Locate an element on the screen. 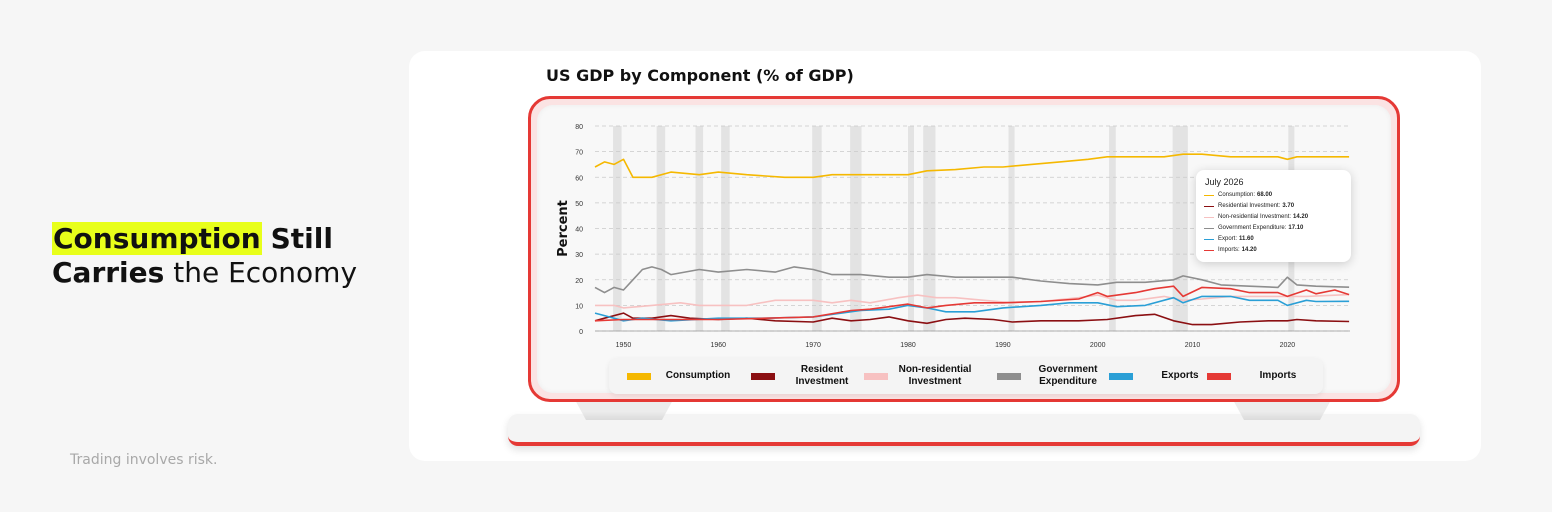 The width and height of the screenshot is (1552, 512). legend-label: Government Expenditure is located at coordinates (1068, 375).